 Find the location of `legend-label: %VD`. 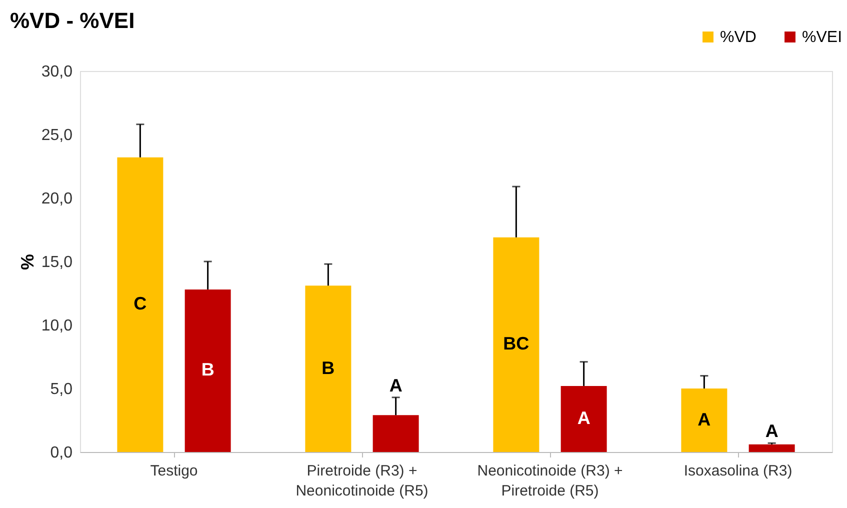

legend-label: %VD is located at coordinates (738, 37).